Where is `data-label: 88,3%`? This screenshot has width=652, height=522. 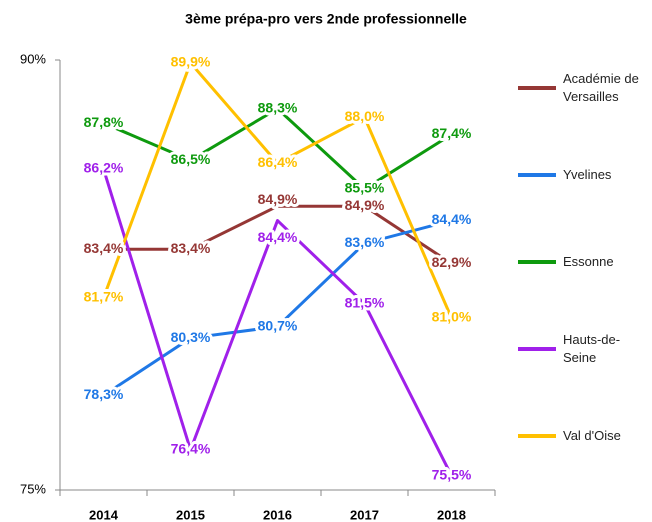 data-label: 88,3% is located at coordinates (278, 107).